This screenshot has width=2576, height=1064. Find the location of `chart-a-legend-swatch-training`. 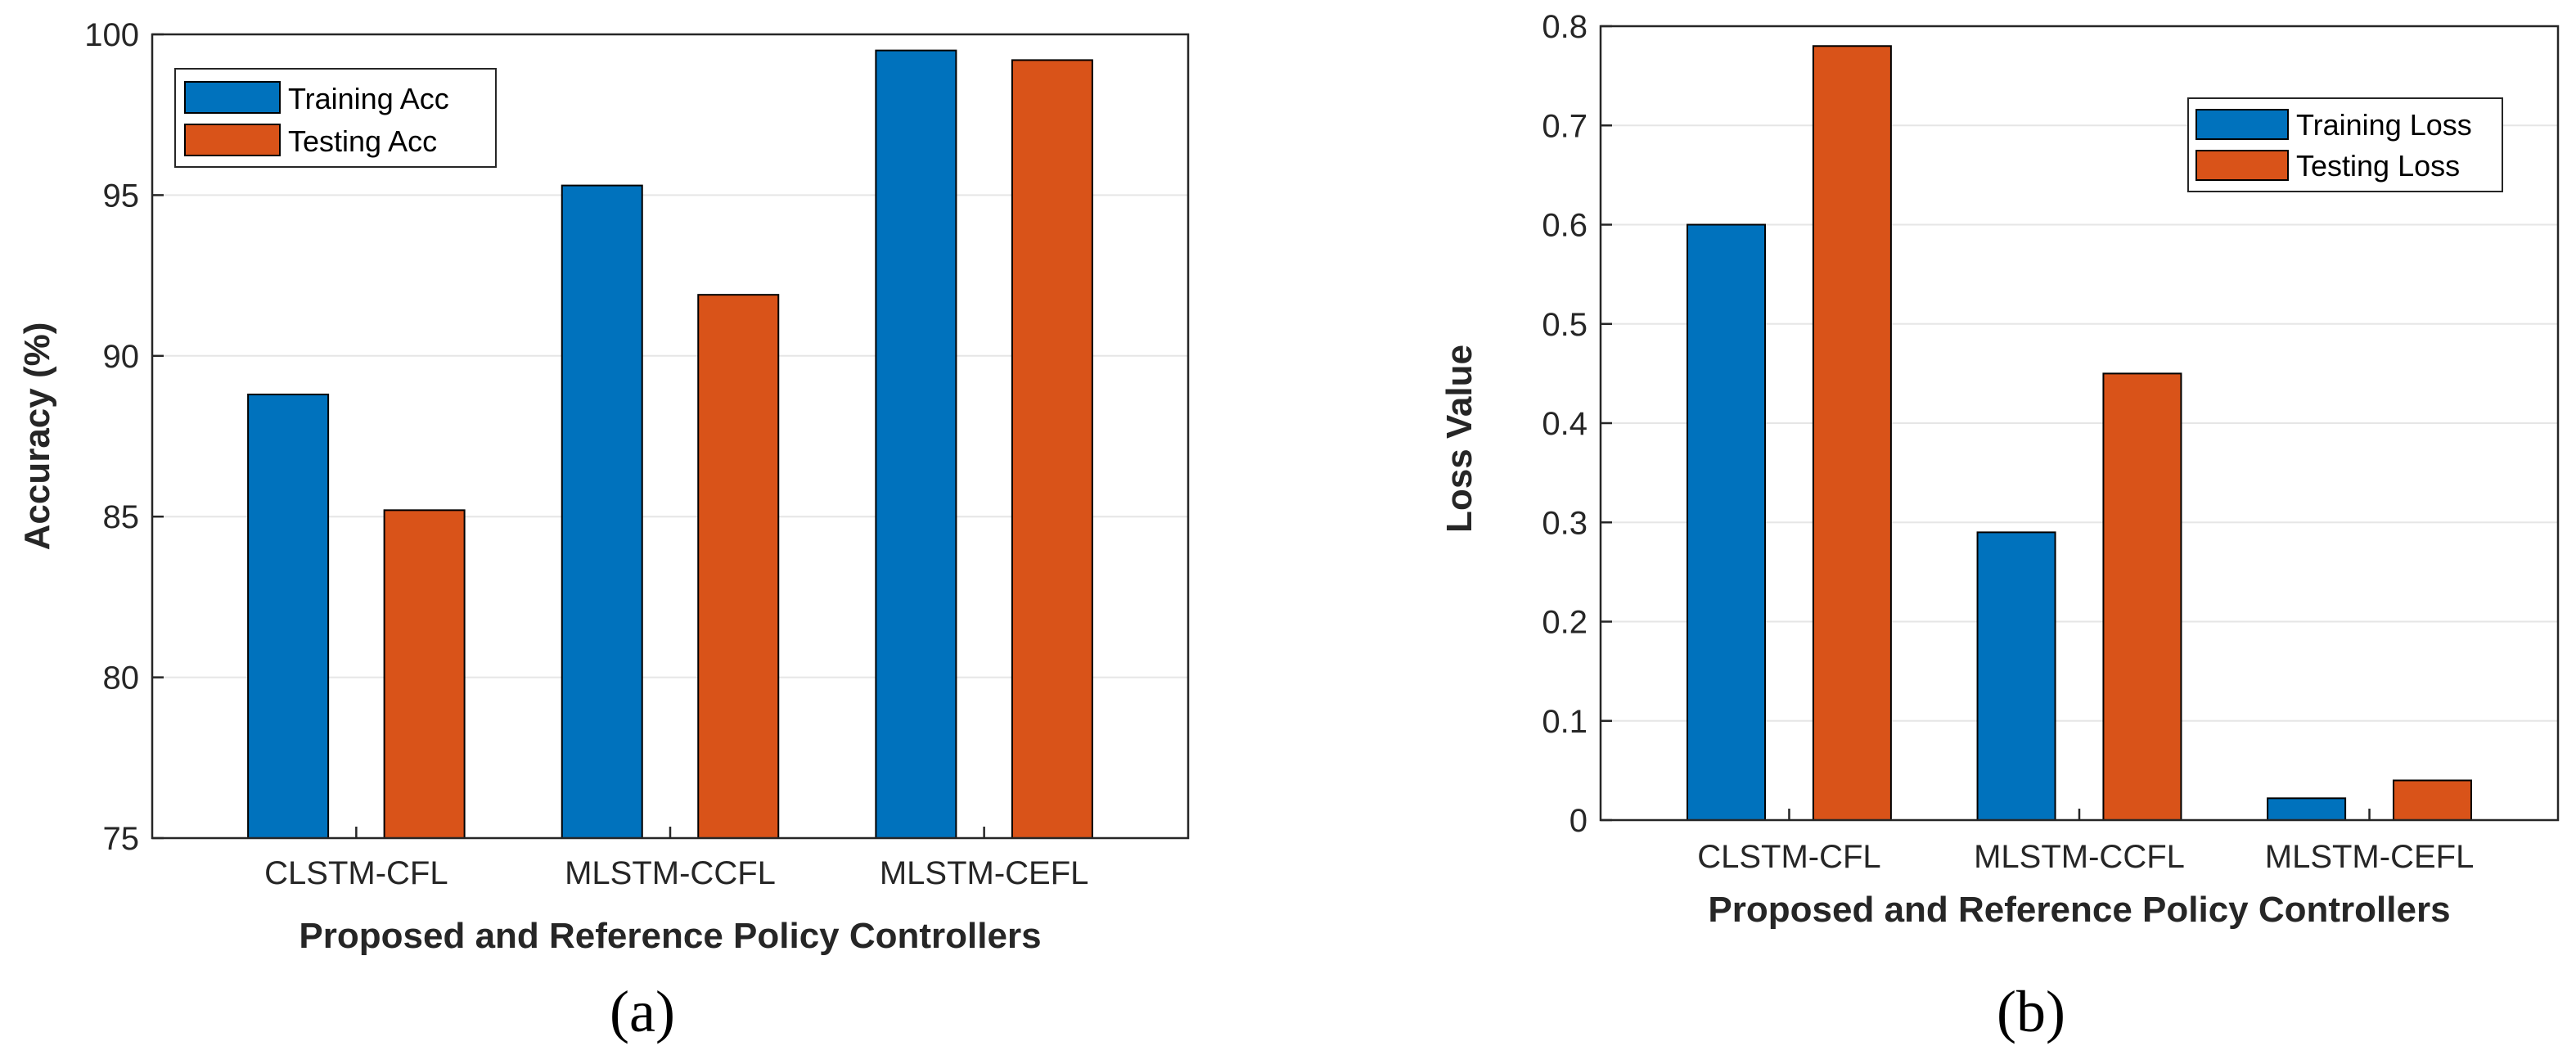

chart-a-legend-swatch-training is located at coordinates (232, 97).